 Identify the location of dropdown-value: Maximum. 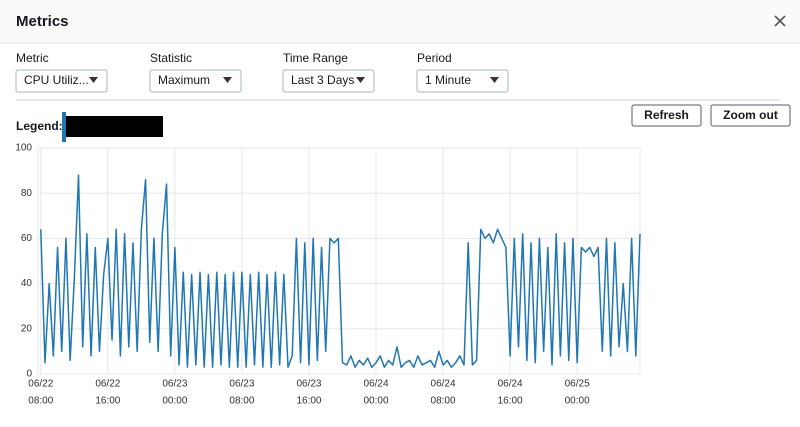
(184, 80).